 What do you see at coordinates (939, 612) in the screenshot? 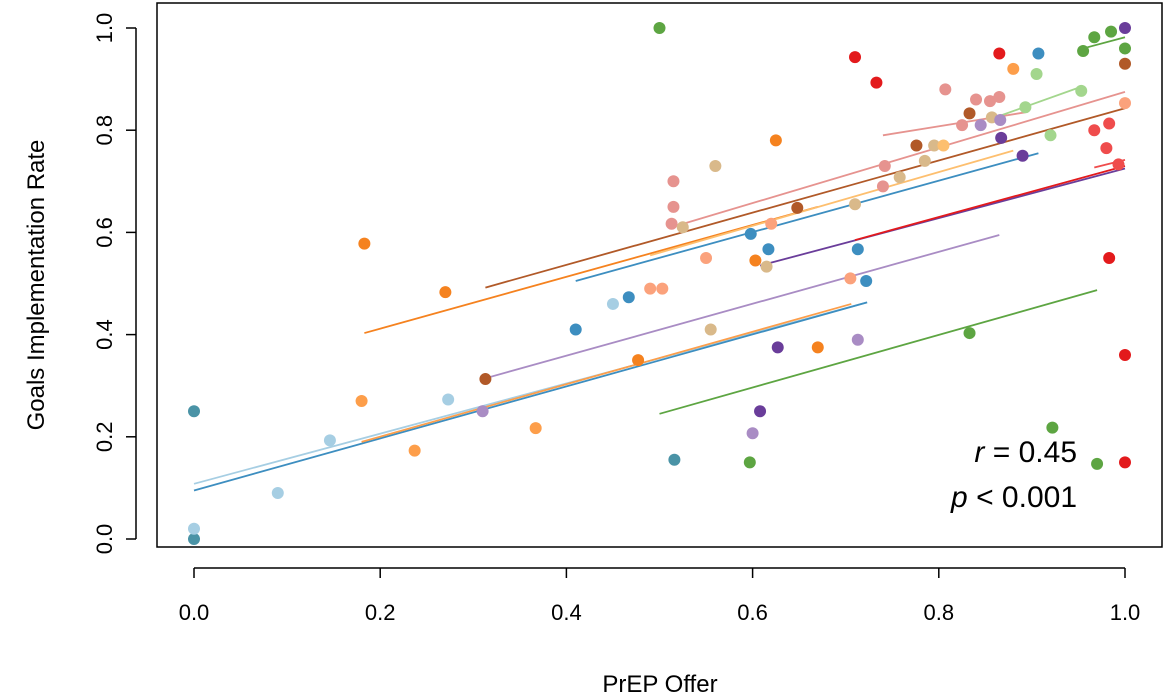
I see `x-tick-label-4: 0.8` at bounding box center [939, 612].